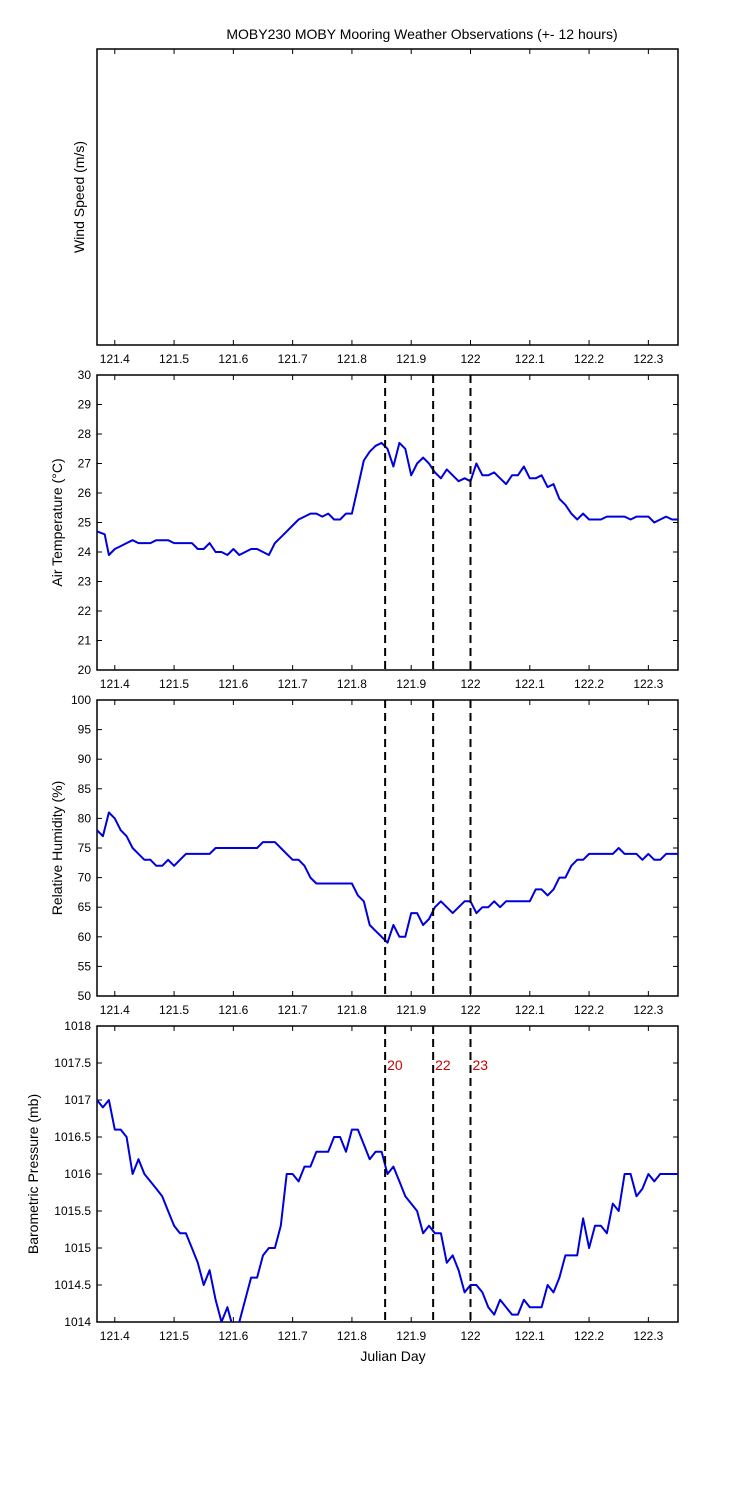 The height and width of the screenshot is (1500, 750). What do you see at coordinates (392, 1356) in the screenshot?
I see `x-axis-title: Julian Day` at bounding box center [392, 1356].